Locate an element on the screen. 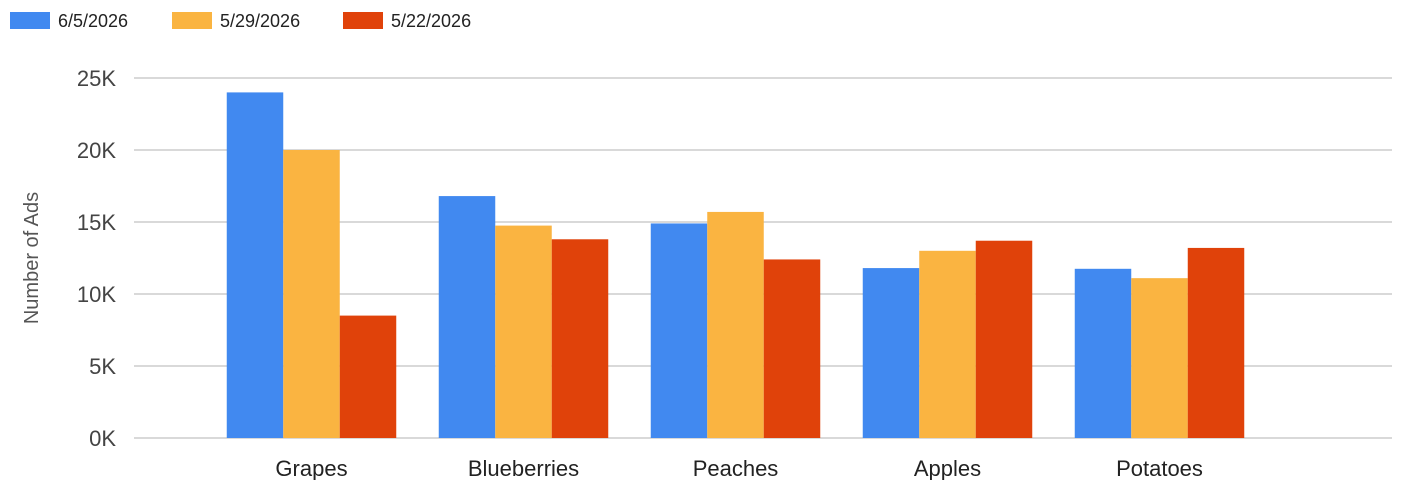  bar-apples-6-5-2026 is located at coordinates (891, 353).